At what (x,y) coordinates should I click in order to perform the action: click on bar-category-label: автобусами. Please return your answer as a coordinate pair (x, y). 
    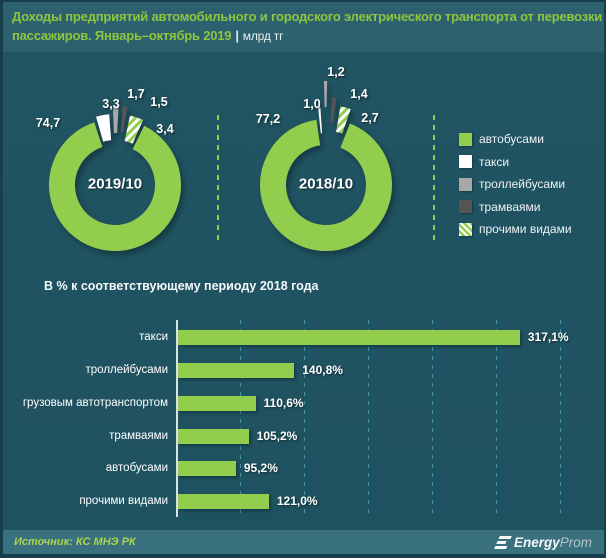
    Looking at the image, I should click on (136, 468).